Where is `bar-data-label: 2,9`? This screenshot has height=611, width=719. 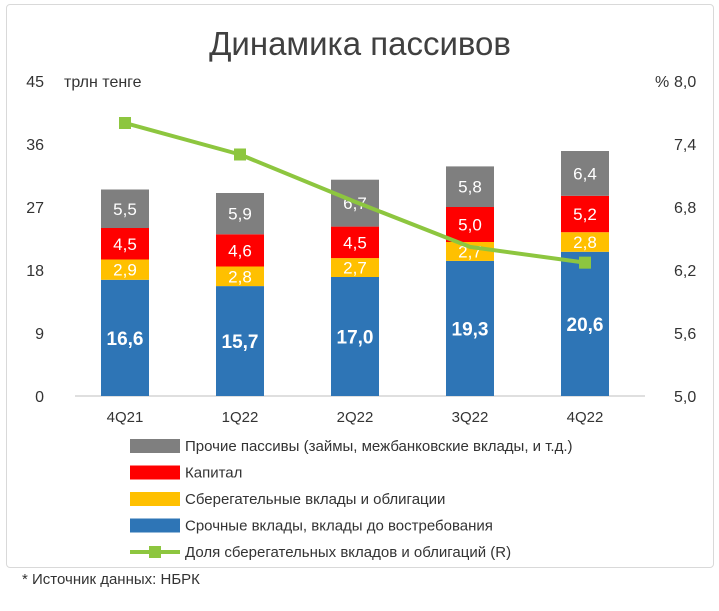
bar-data-label: 2,9 is located at coordinates (125, 270).